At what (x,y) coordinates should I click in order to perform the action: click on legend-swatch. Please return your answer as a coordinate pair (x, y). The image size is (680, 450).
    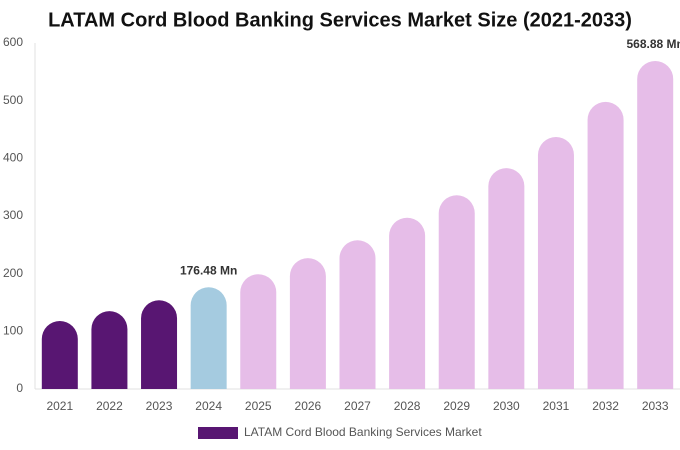
    Looking at the image, I should click on (218, 433).